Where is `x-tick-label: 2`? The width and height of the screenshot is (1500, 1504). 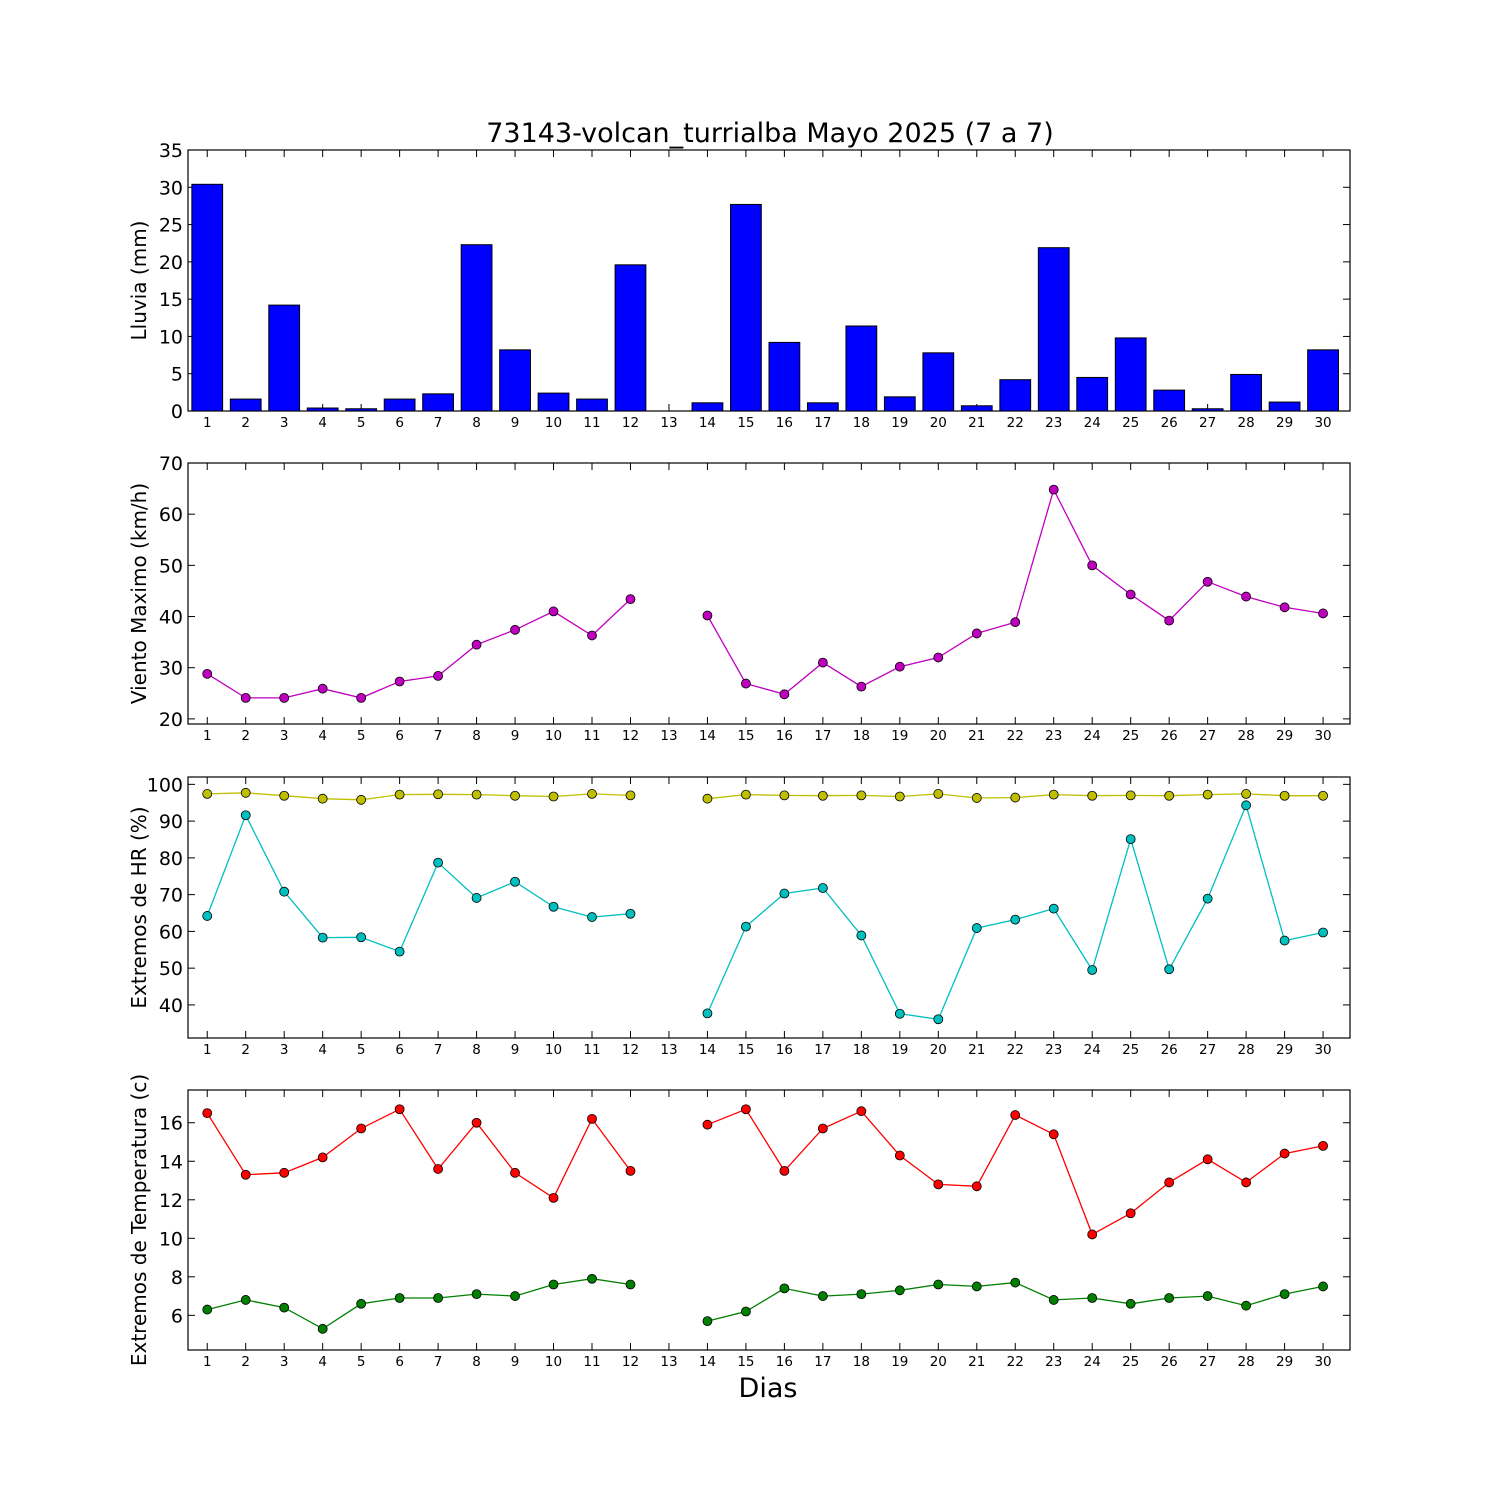 x-tick-label: 2 is located at coordinates (245, 1050).